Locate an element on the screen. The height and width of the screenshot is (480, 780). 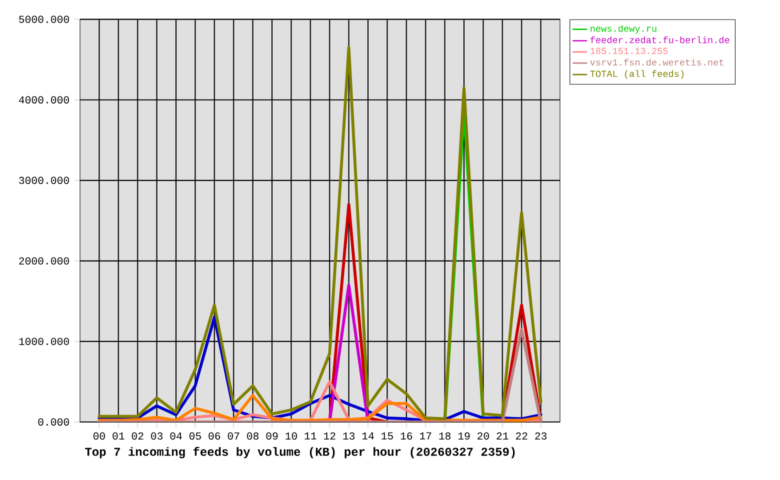
text: Top 7 incoming feeds by volume (KB) per hour (20260327 2359) is located at coordinates (300, 452).